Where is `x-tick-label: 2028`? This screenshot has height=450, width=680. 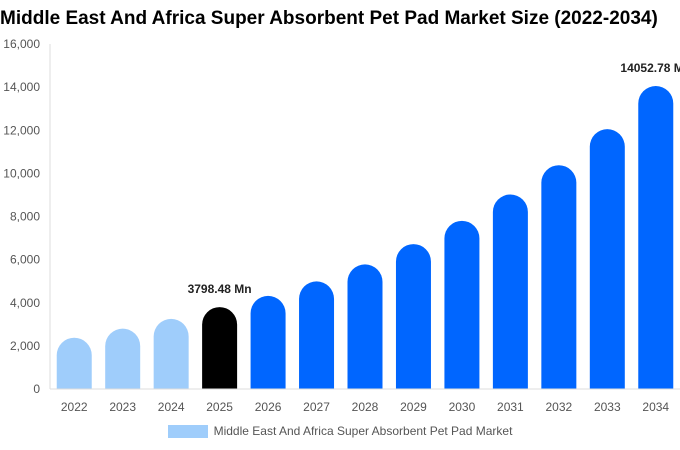
x-tick-label: 2028 is located at coordinates (365, 407).